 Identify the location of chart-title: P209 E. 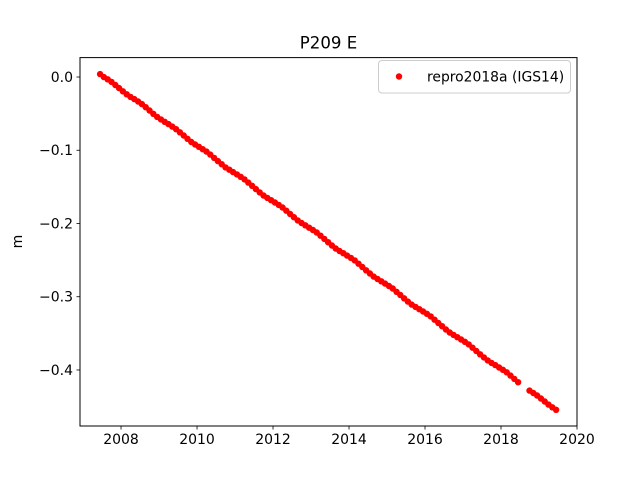
(328, 43).